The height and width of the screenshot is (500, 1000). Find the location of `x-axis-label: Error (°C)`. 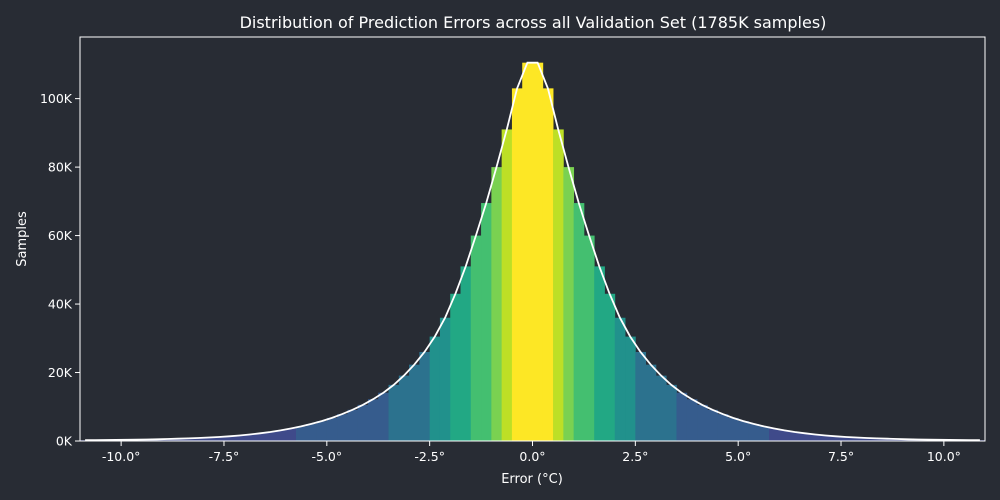

x-axis-label: Error (°C) is located at coordinates (532, 479).